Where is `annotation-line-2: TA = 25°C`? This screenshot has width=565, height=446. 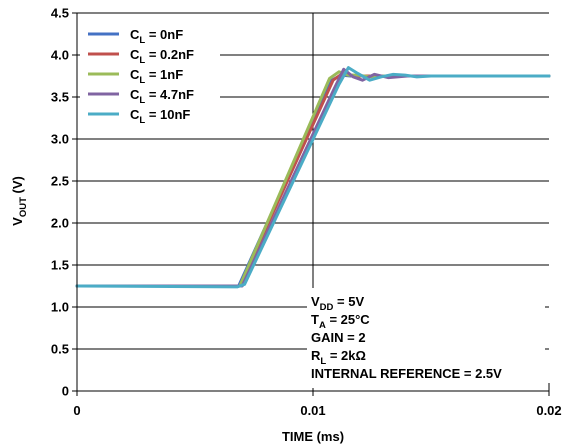 annotation-line-2: TA = 25°C is located at coordinates (340, 321).